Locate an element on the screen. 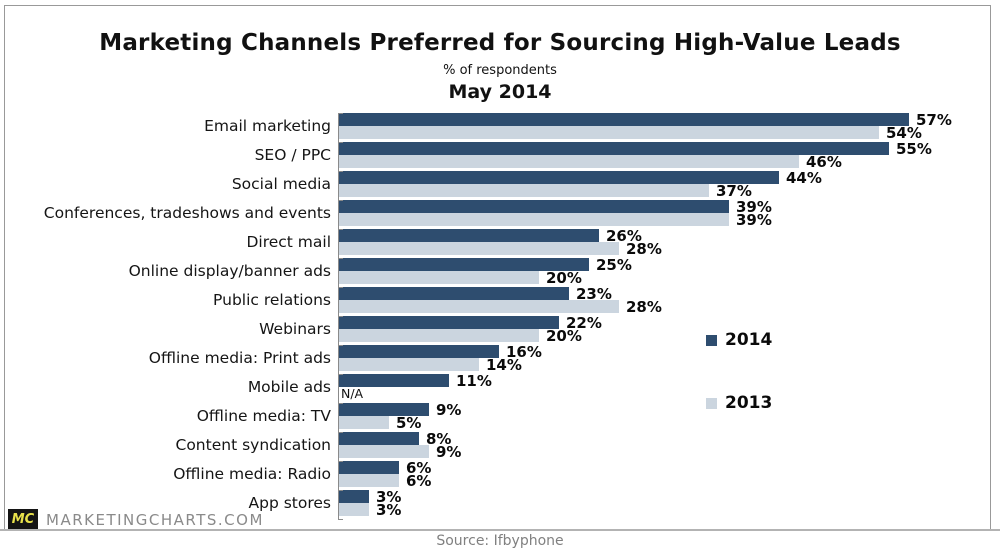  bar-group: 16% 14% is located at coordinates (440, 358).